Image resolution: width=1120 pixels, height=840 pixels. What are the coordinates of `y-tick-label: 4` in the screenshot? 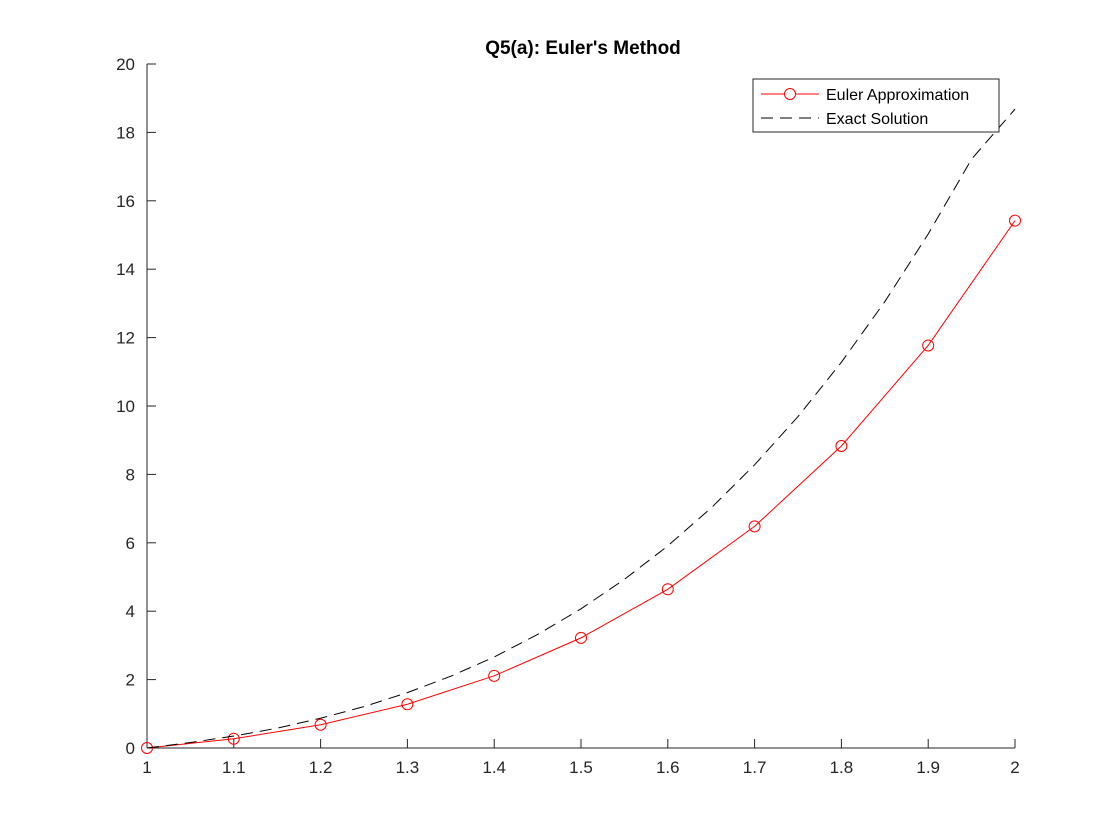 It's located at (130, 611).